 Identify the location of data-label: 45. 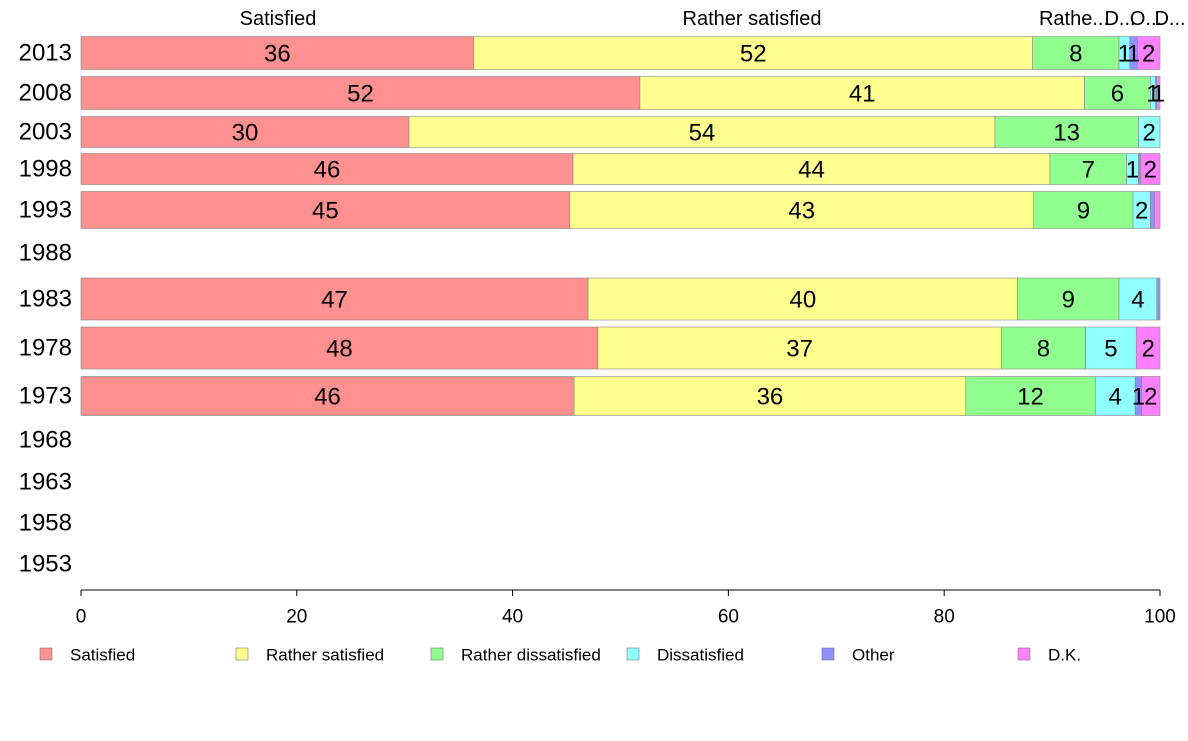
(325, 211).